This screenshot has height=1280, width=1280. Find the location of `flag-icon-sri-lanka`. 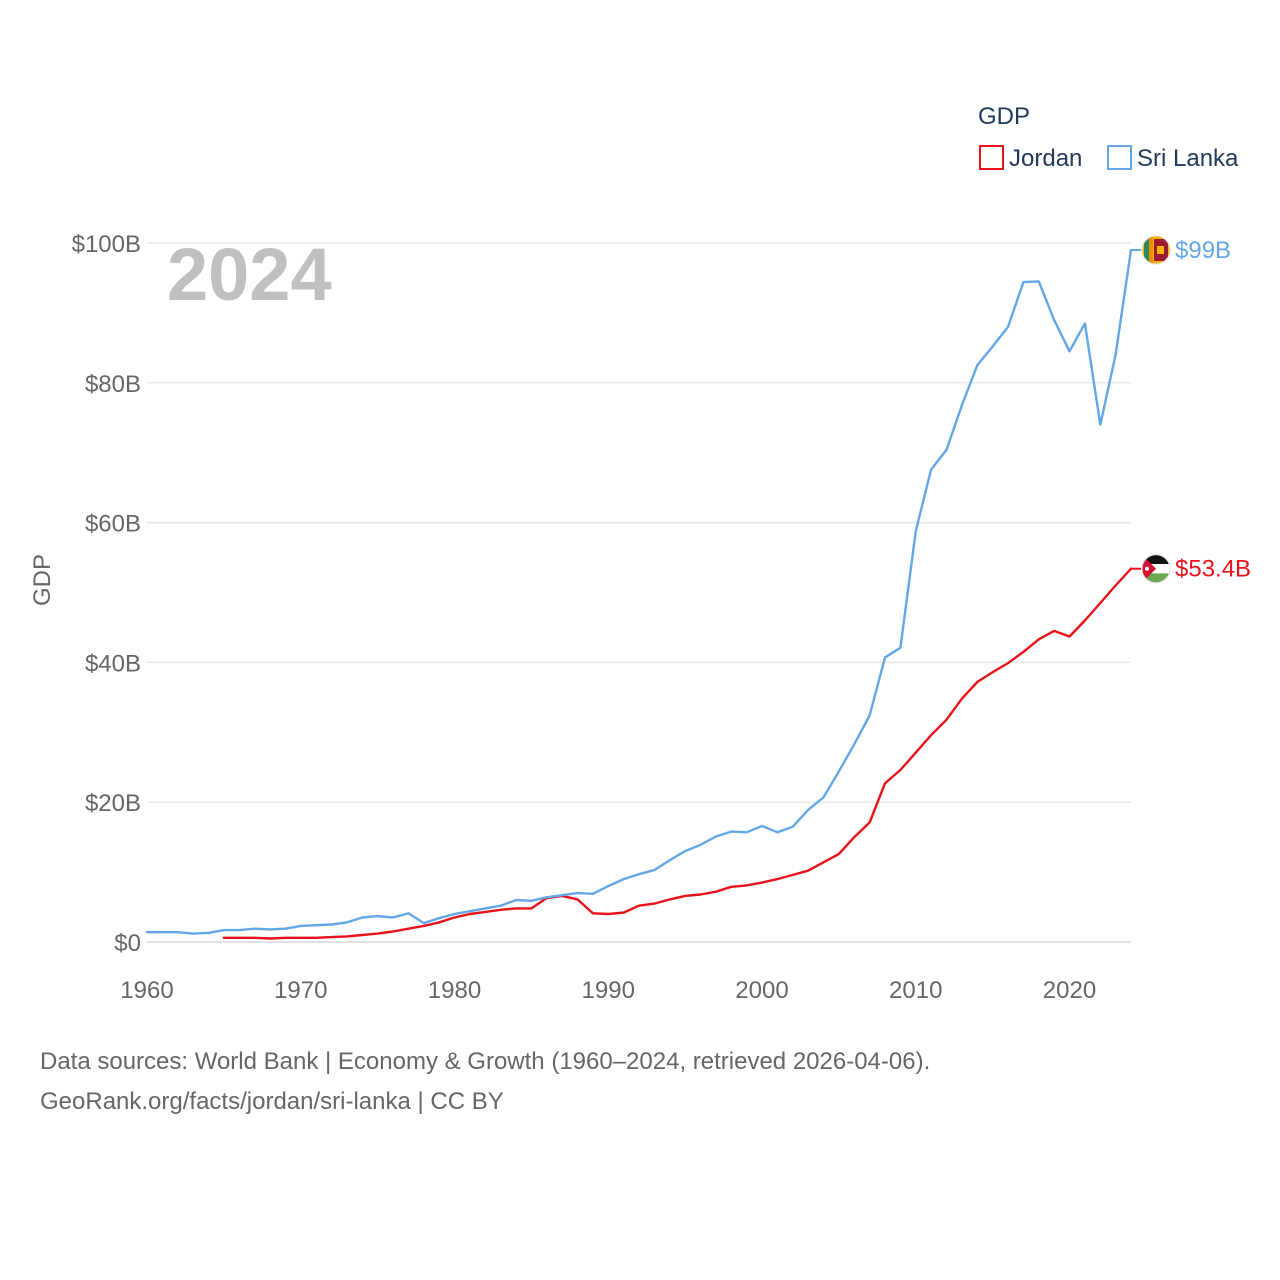

flag-icon-sri-lanka is located at coordinates (1156, 250).